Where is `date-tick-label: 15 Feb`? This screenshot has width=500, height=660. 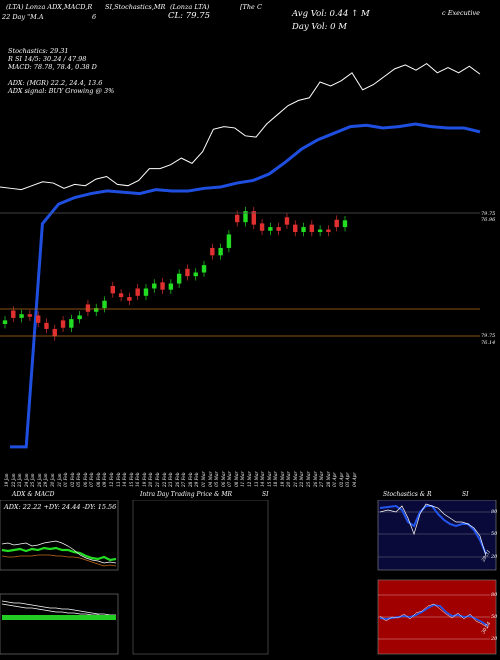
date-tick-label: 15 Feb is located at coordinates (131, 480).